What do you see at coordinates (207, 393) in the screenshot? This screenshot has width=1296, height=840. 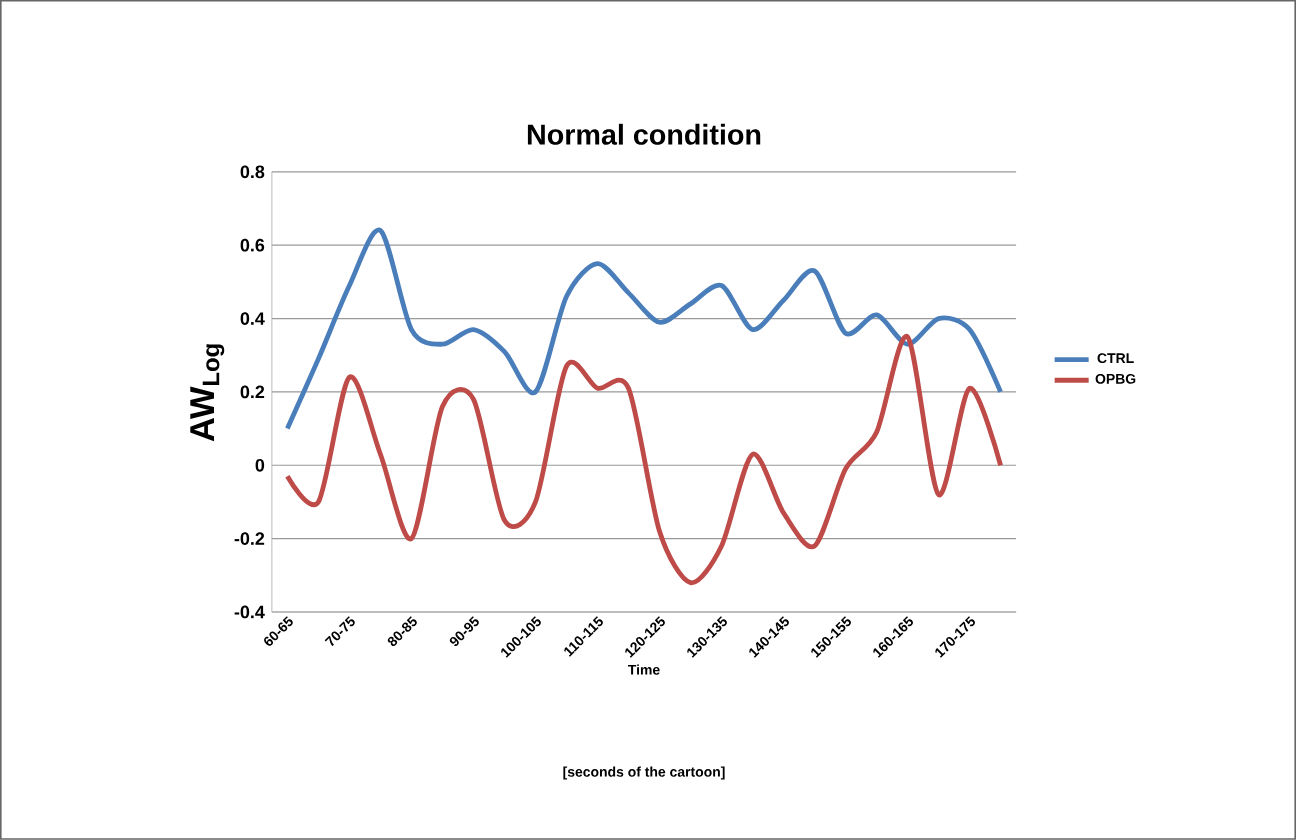 I see `y-axis-title: AW$_{Log}$` at bounding box center [207, 393].